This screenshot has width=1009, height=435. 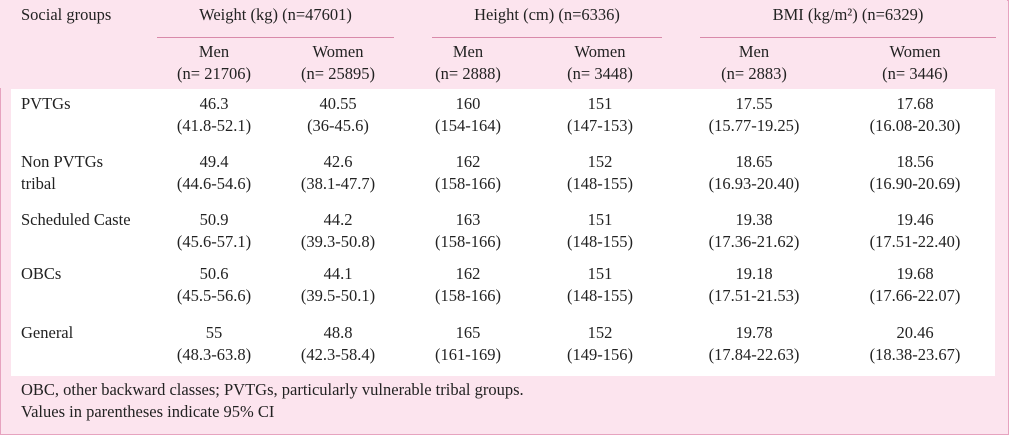 What do you see at coordinates (338, 230) in the screenshot?
I see `cell-weight-women: 44.2 (39.3-50.8)` at bounding box center [338, 230].